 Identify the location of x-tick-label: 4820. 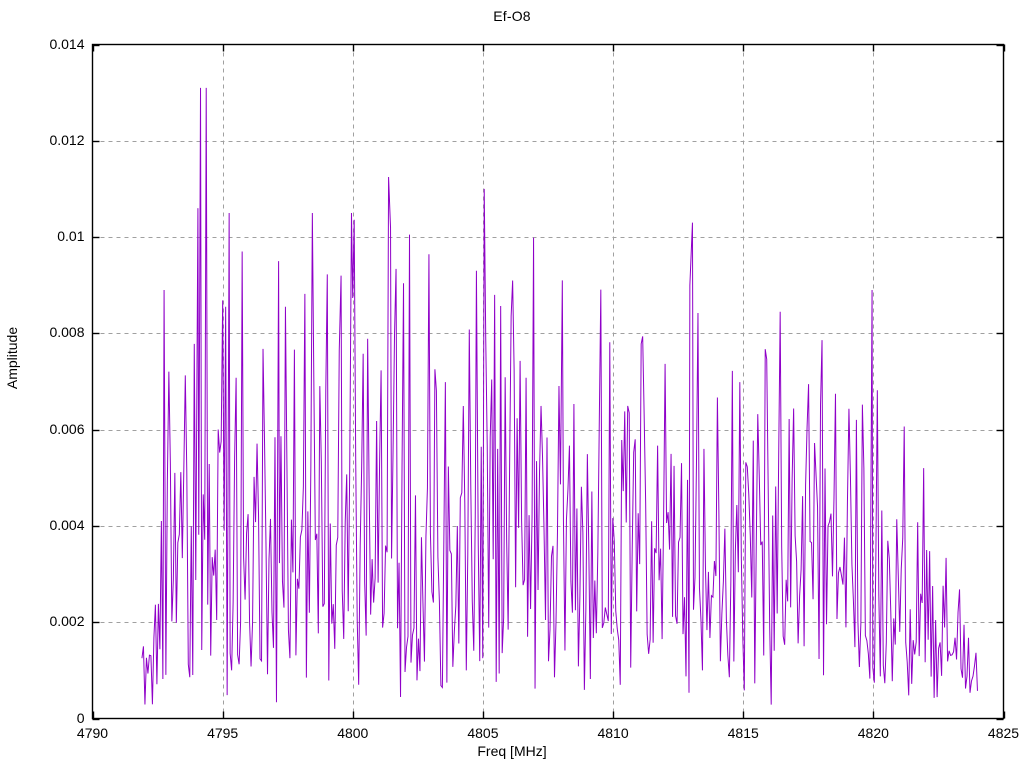
(873, 732).